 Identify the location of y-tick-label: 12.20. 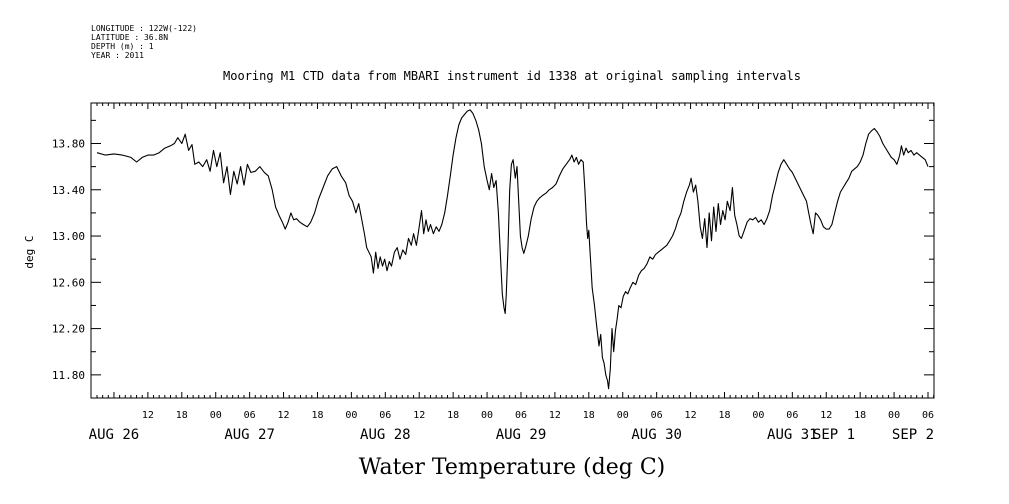
(68, 329).